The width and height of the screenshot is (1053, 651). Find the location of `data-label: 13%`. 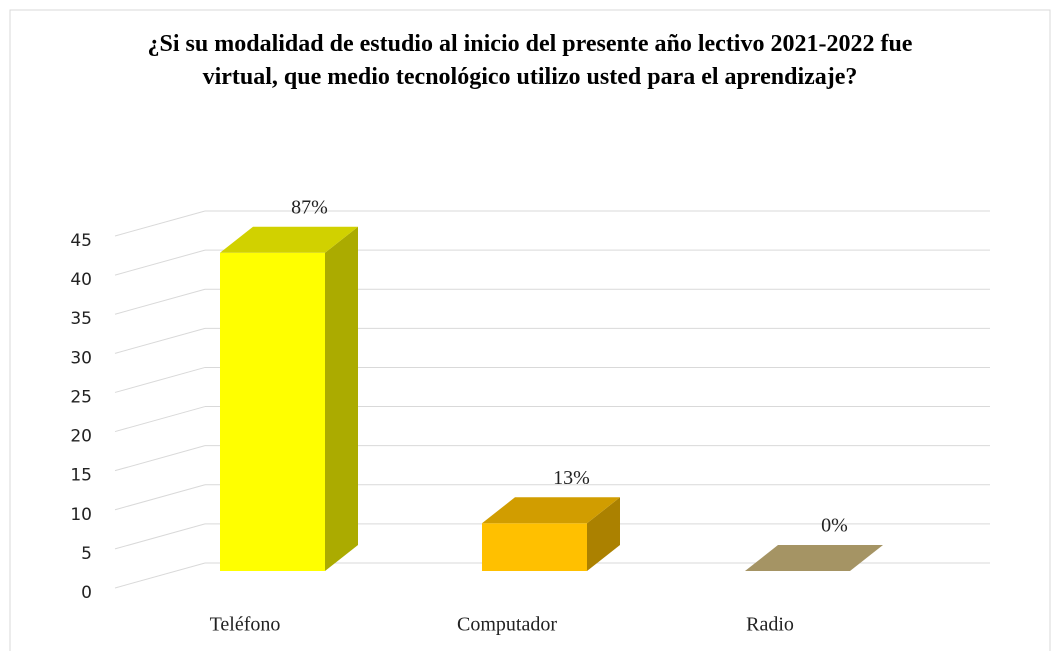

data-label: 13% is located at coordinates (571, 478).